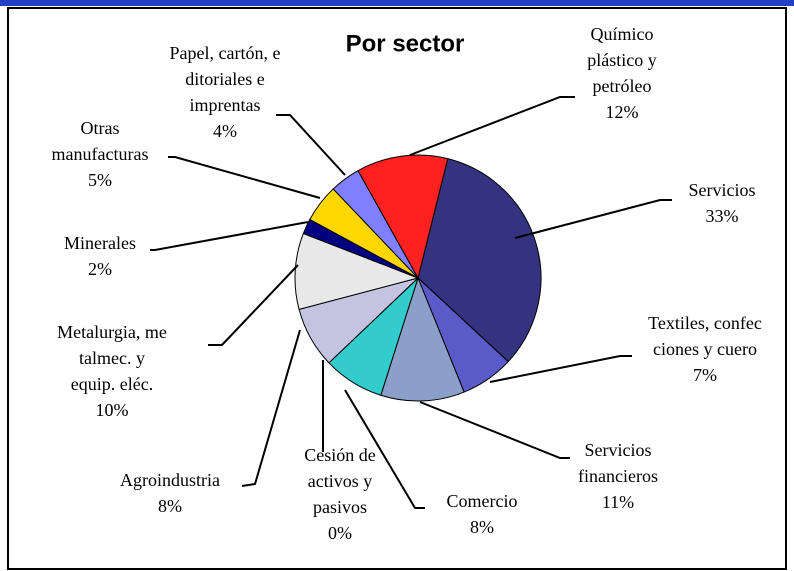 This screenshot has height=571, width=794. What do you see at coordinates (170, 480) in the screenshot?
I see `slice-label: Agroindustria` at bounding box center [170, 480].